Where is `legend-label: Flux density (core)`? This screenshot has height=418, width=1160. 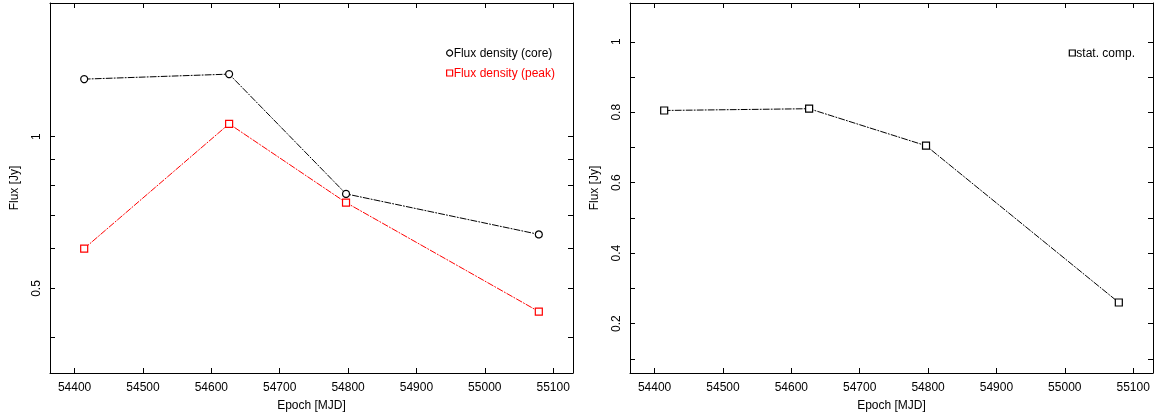 legend-label: Flux density (core) is located at coordinates (503, 53).